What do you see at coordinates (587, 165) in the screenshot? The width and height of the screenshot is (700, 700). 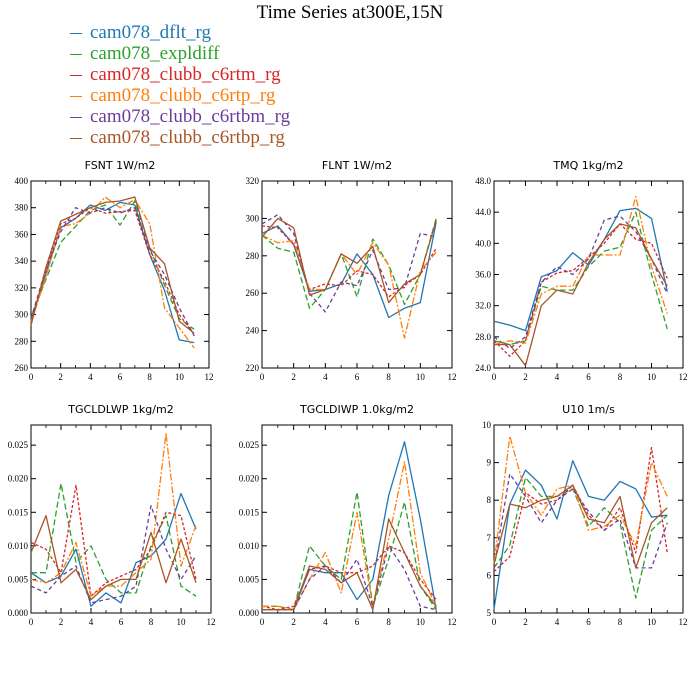 I see `panel-title: TMQ 1kg/m2` at bounding box center [587, 165].